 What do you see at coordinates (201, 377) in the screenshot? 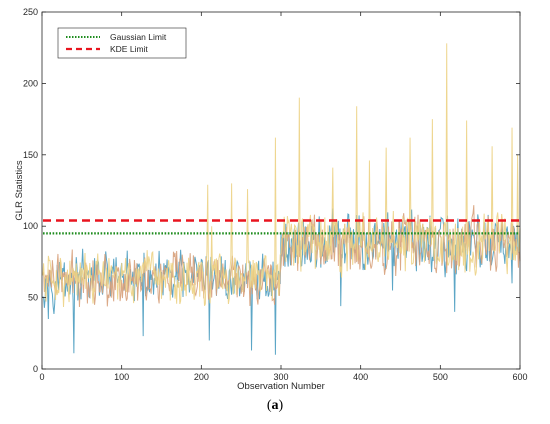
I see `x-tick-label: 200` at bounding box center [201, 377].